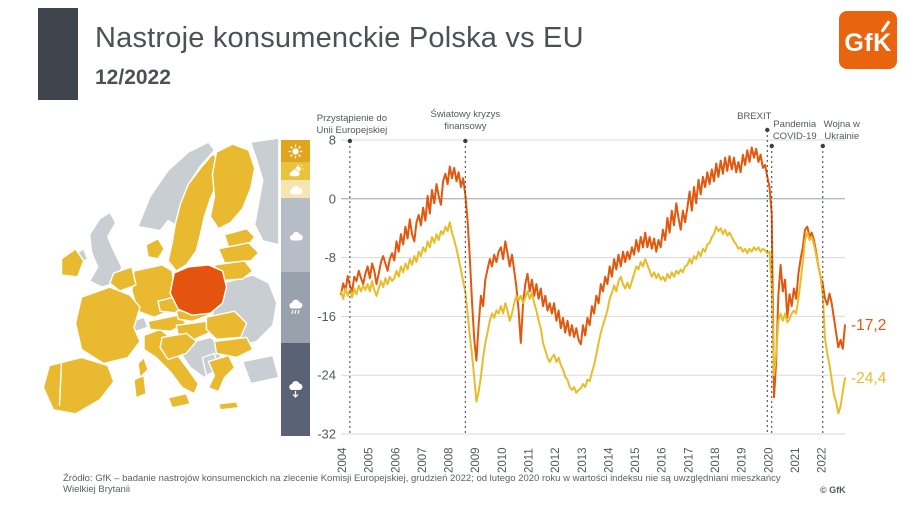 Image resolution: width=918 pixels, height=510 pixels. Describe the element at coordinates (238, 253) in the screenshot. I see `map-country-latvia` at that location.